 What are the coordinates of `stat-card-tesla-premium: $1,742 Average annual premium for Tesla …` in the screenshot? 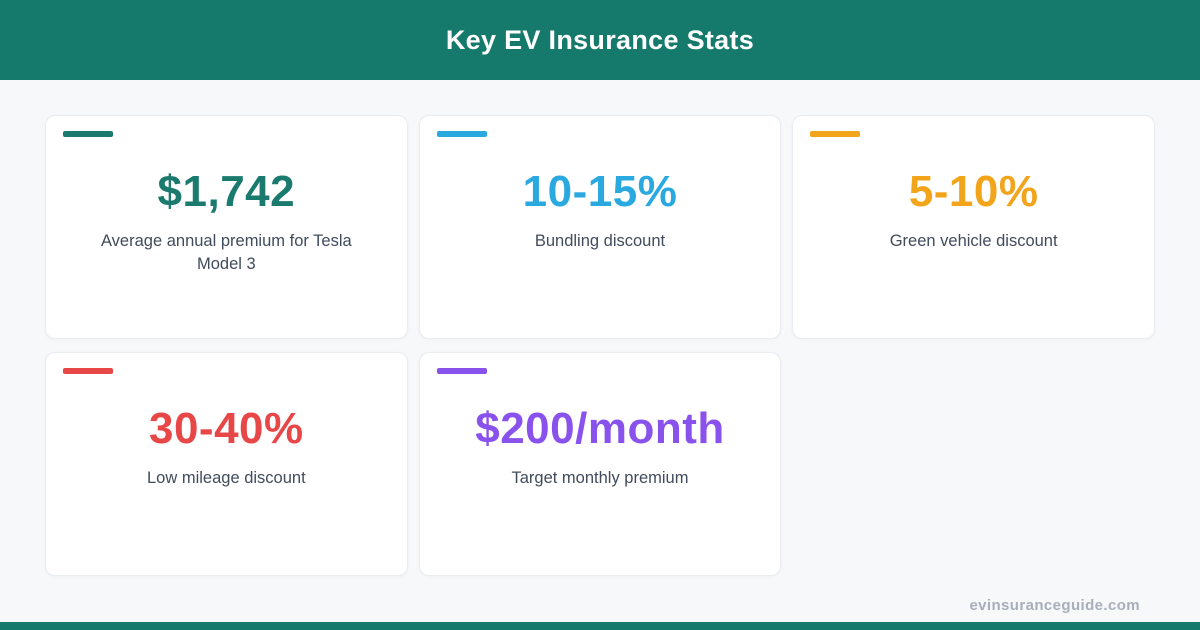 It's located at (226, 227).